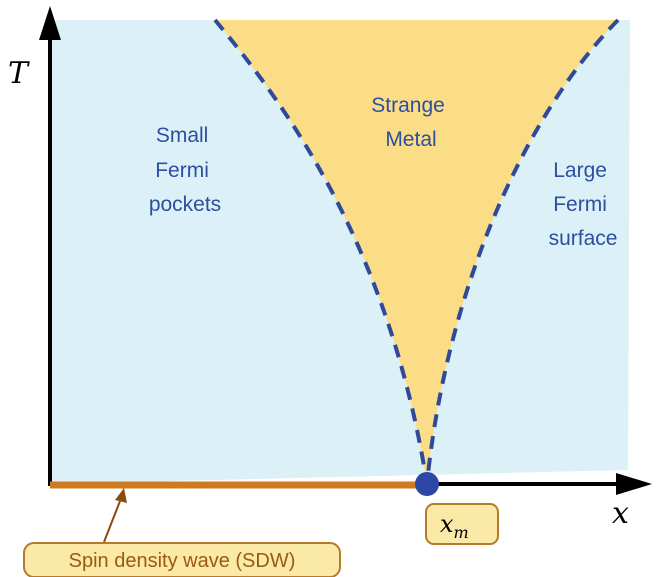 The height and width of the screenshot is (577, 656). I want to click on sdw-tag-label: Spin density wave (SDW), so click(182, 561).